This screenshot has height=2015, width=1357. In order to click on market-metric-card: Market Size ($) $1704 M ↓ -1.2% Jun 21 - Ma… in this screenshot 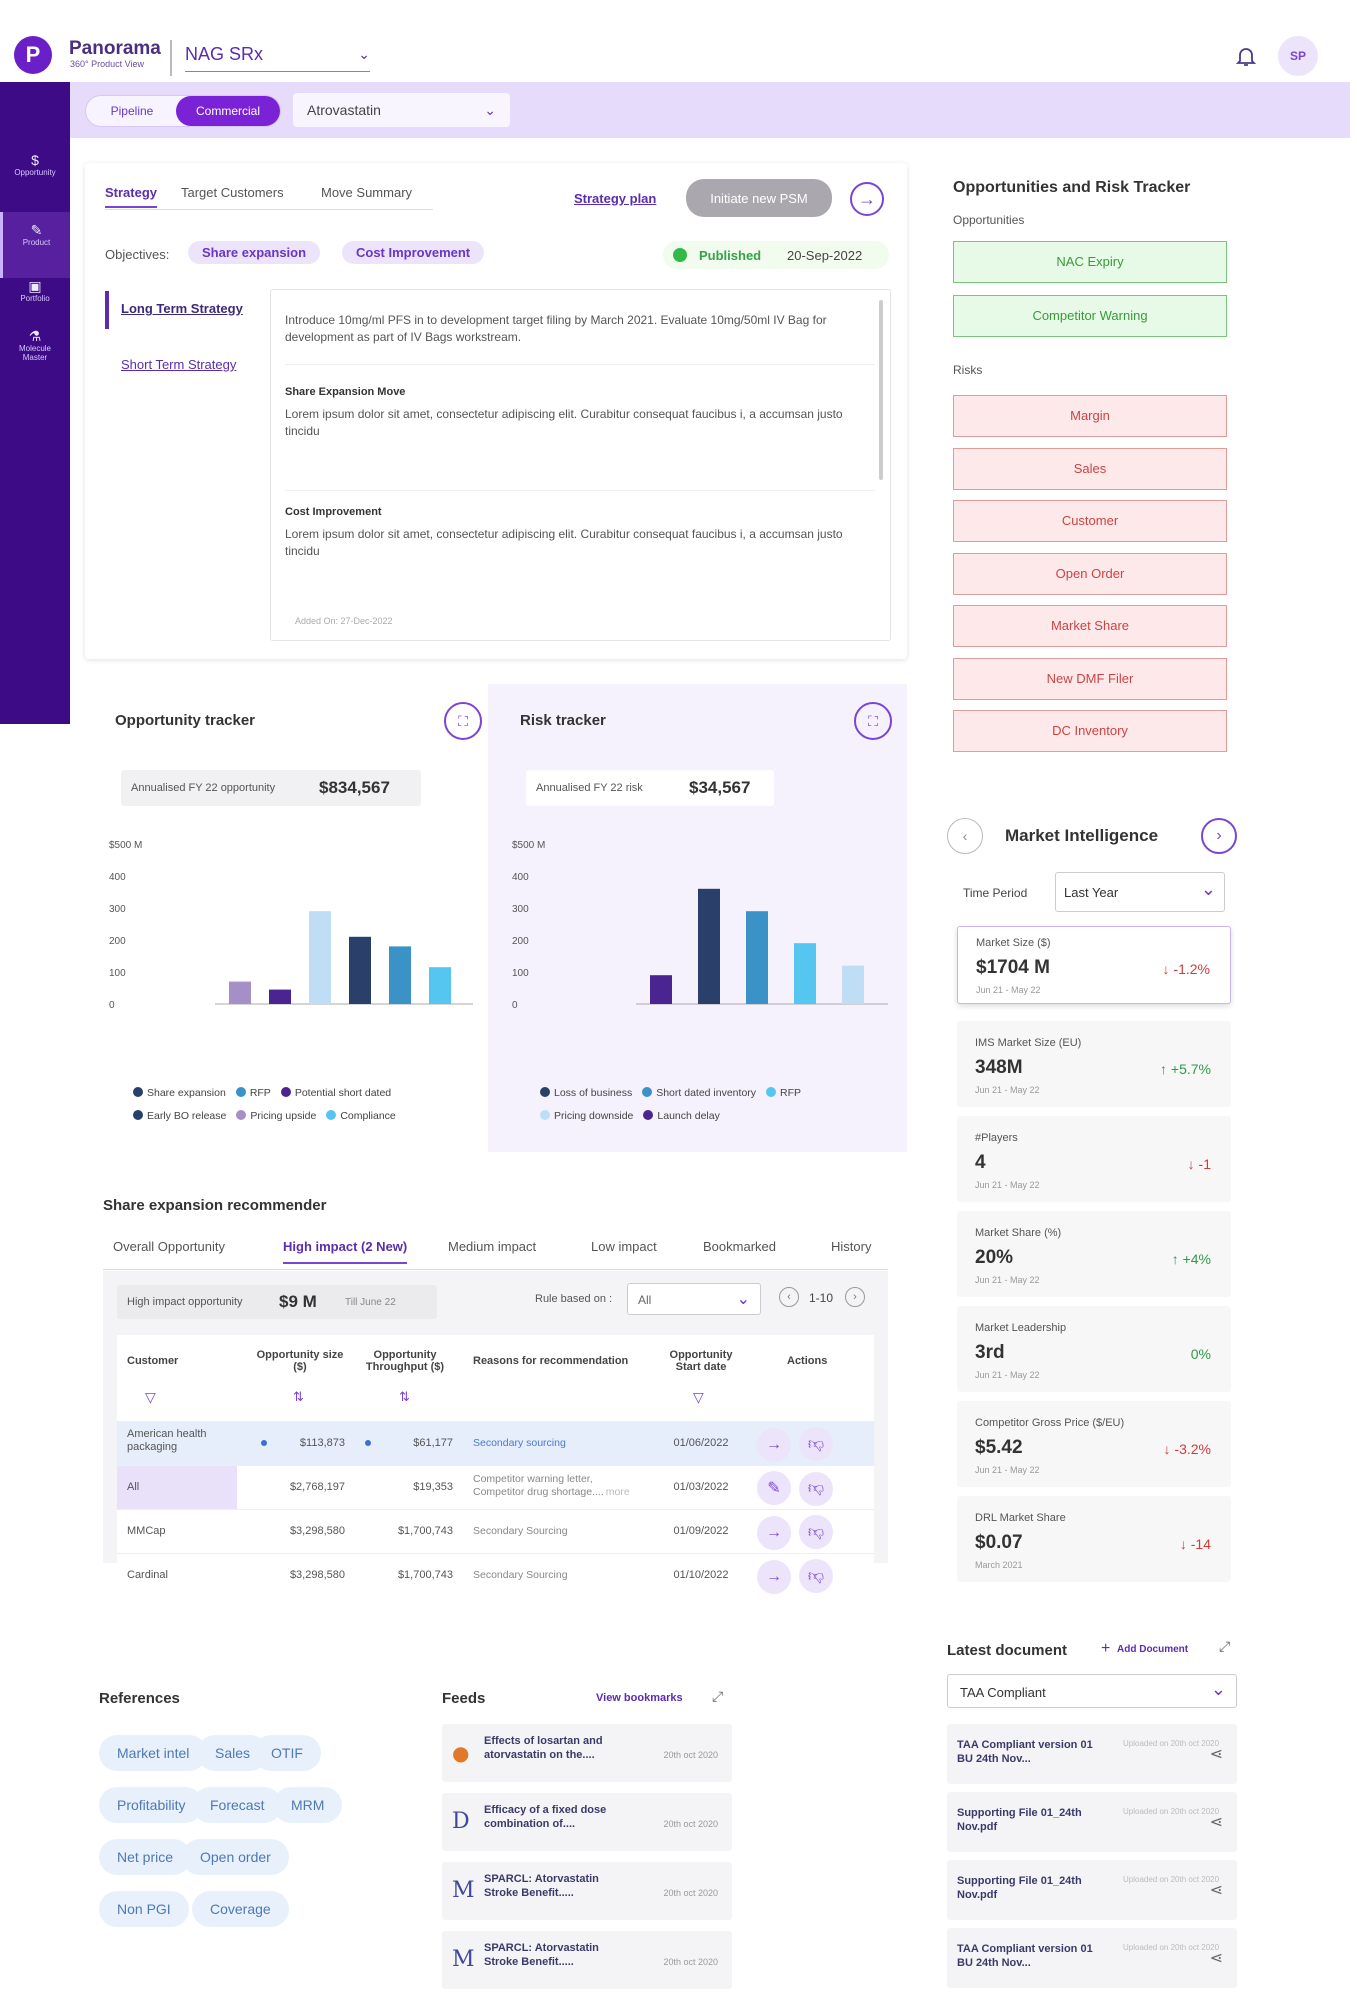, I will do `click(1094, 965)`.